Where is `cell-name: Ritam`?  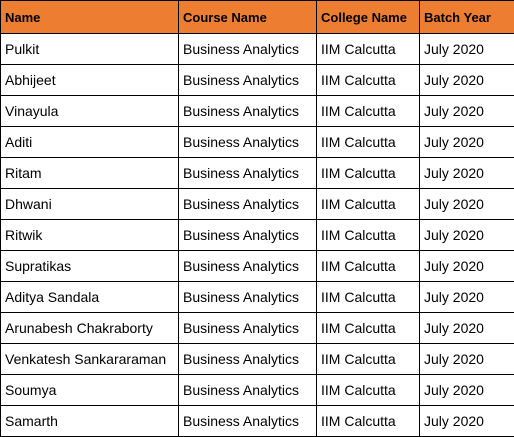 cell-name: Ritam is located at coordinates (90, 173).